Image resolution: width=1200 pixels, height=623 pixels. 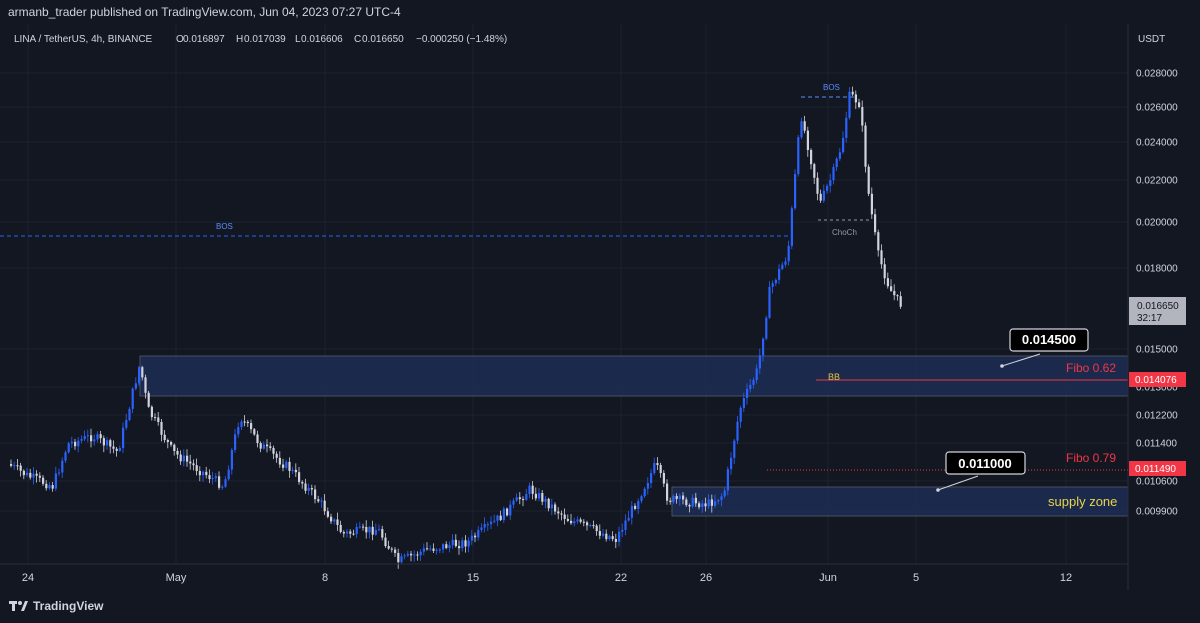 What do you see at coordinates (634, 376) in the screenshot?
I see `upper-zone` at bounding box center [634, 376].